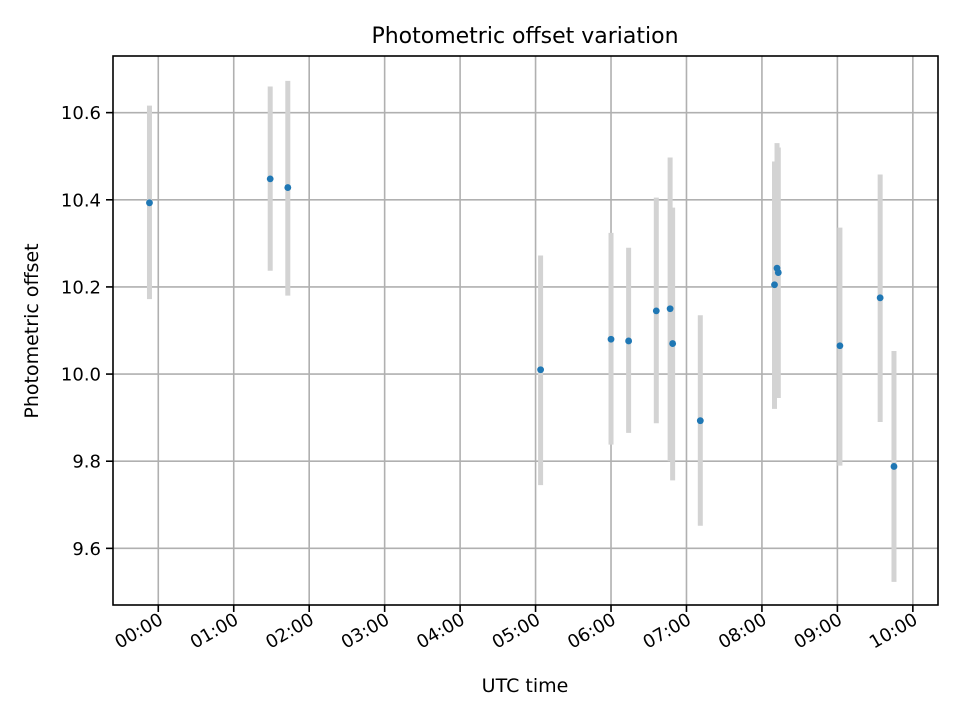 Image resolution: width=960 pixels, height=720 pixels. What do you see at coordinates (516, 631) in the screenshot?
I see `x-tick-label: 05:00` at bounding box center [516, 631].